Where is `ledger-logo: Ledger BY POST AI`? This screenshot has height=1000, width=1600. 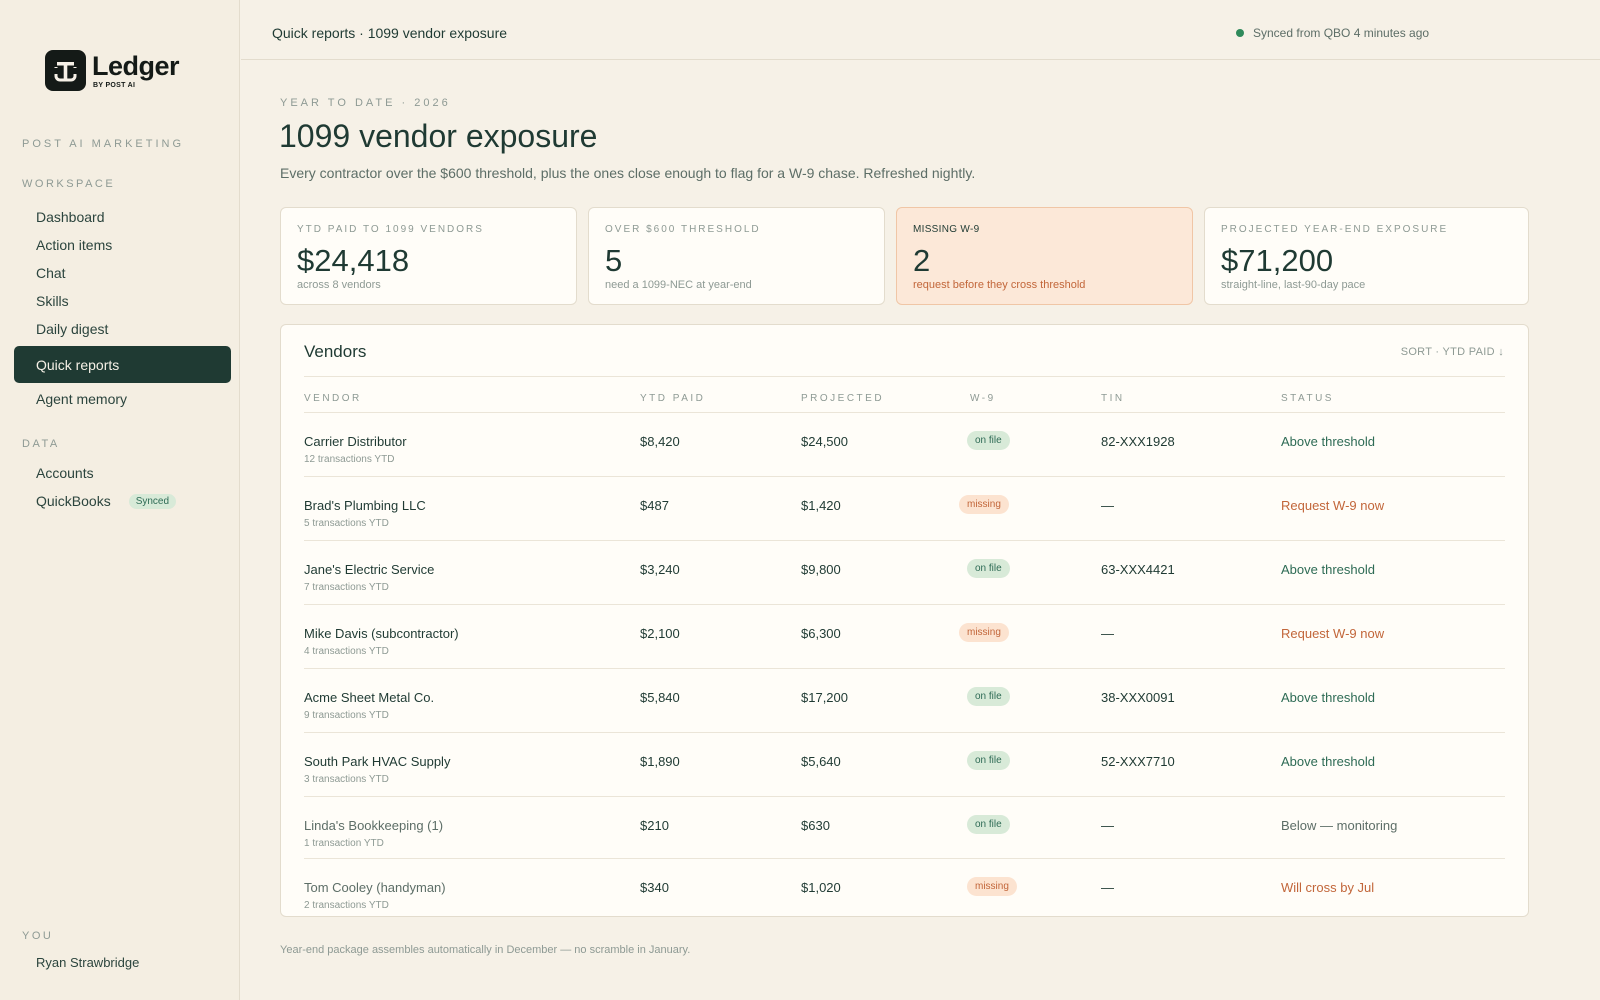
ledger-logo: Ledger BY POST AI is located at coordinates (112, 70).